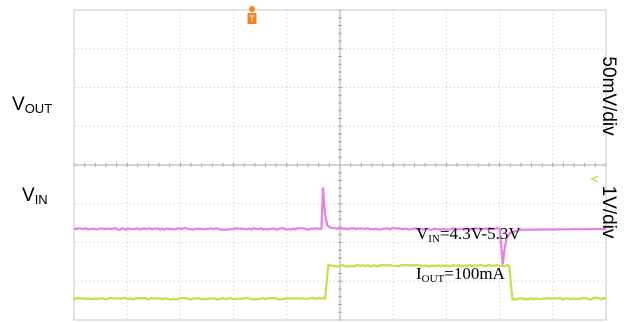 The height and width of the screenshot is (322, 630). I want to click on vout-channel-label: VOUT, so click(32, 105).